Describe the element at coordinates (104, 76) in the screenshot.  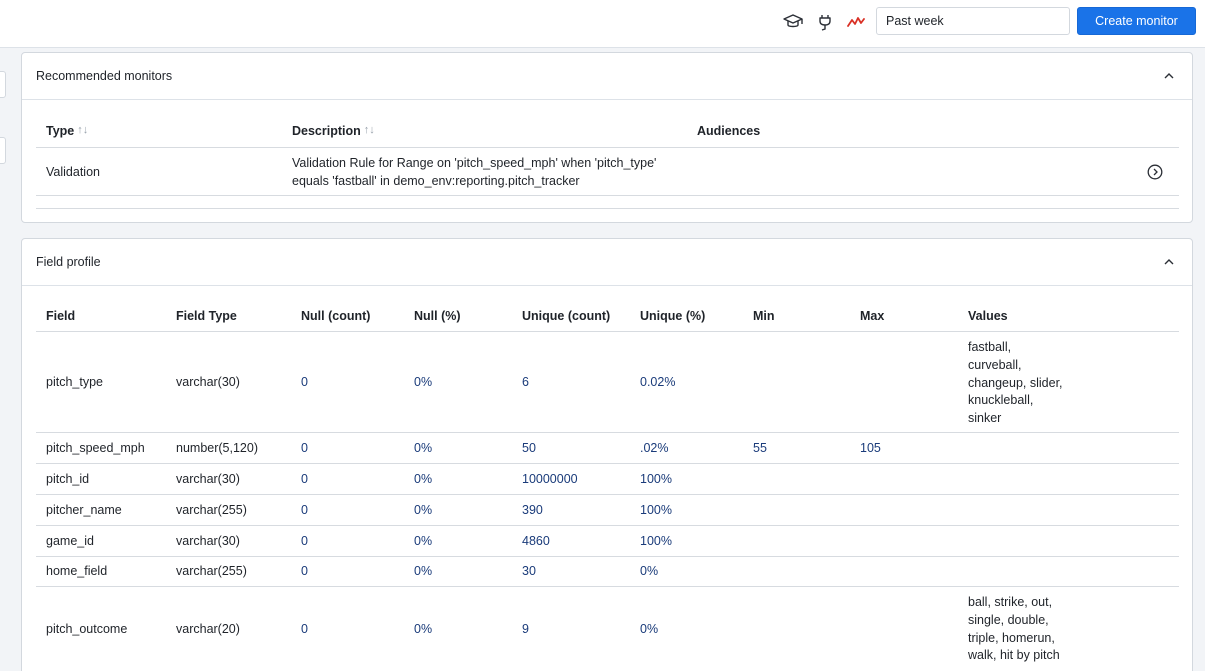
I see `panel-title: Recommended monitors` at that location.